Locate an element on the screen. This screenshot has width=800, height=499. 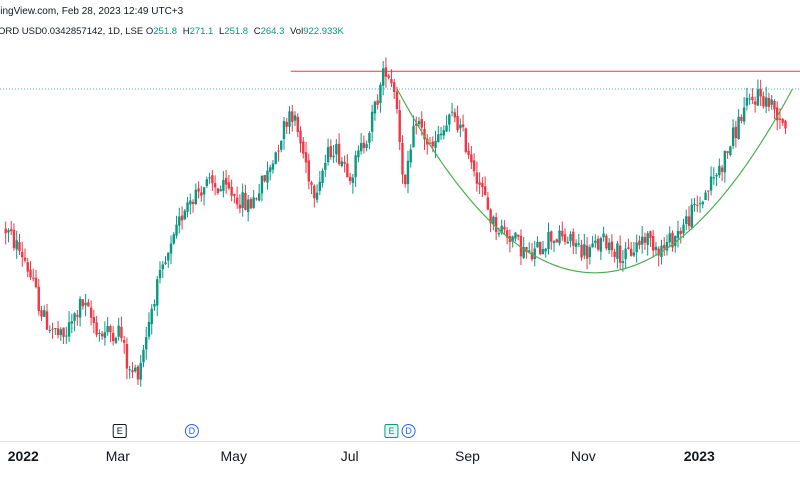
ohlc-label-vol: Vol is located at coordinates (297, 31).